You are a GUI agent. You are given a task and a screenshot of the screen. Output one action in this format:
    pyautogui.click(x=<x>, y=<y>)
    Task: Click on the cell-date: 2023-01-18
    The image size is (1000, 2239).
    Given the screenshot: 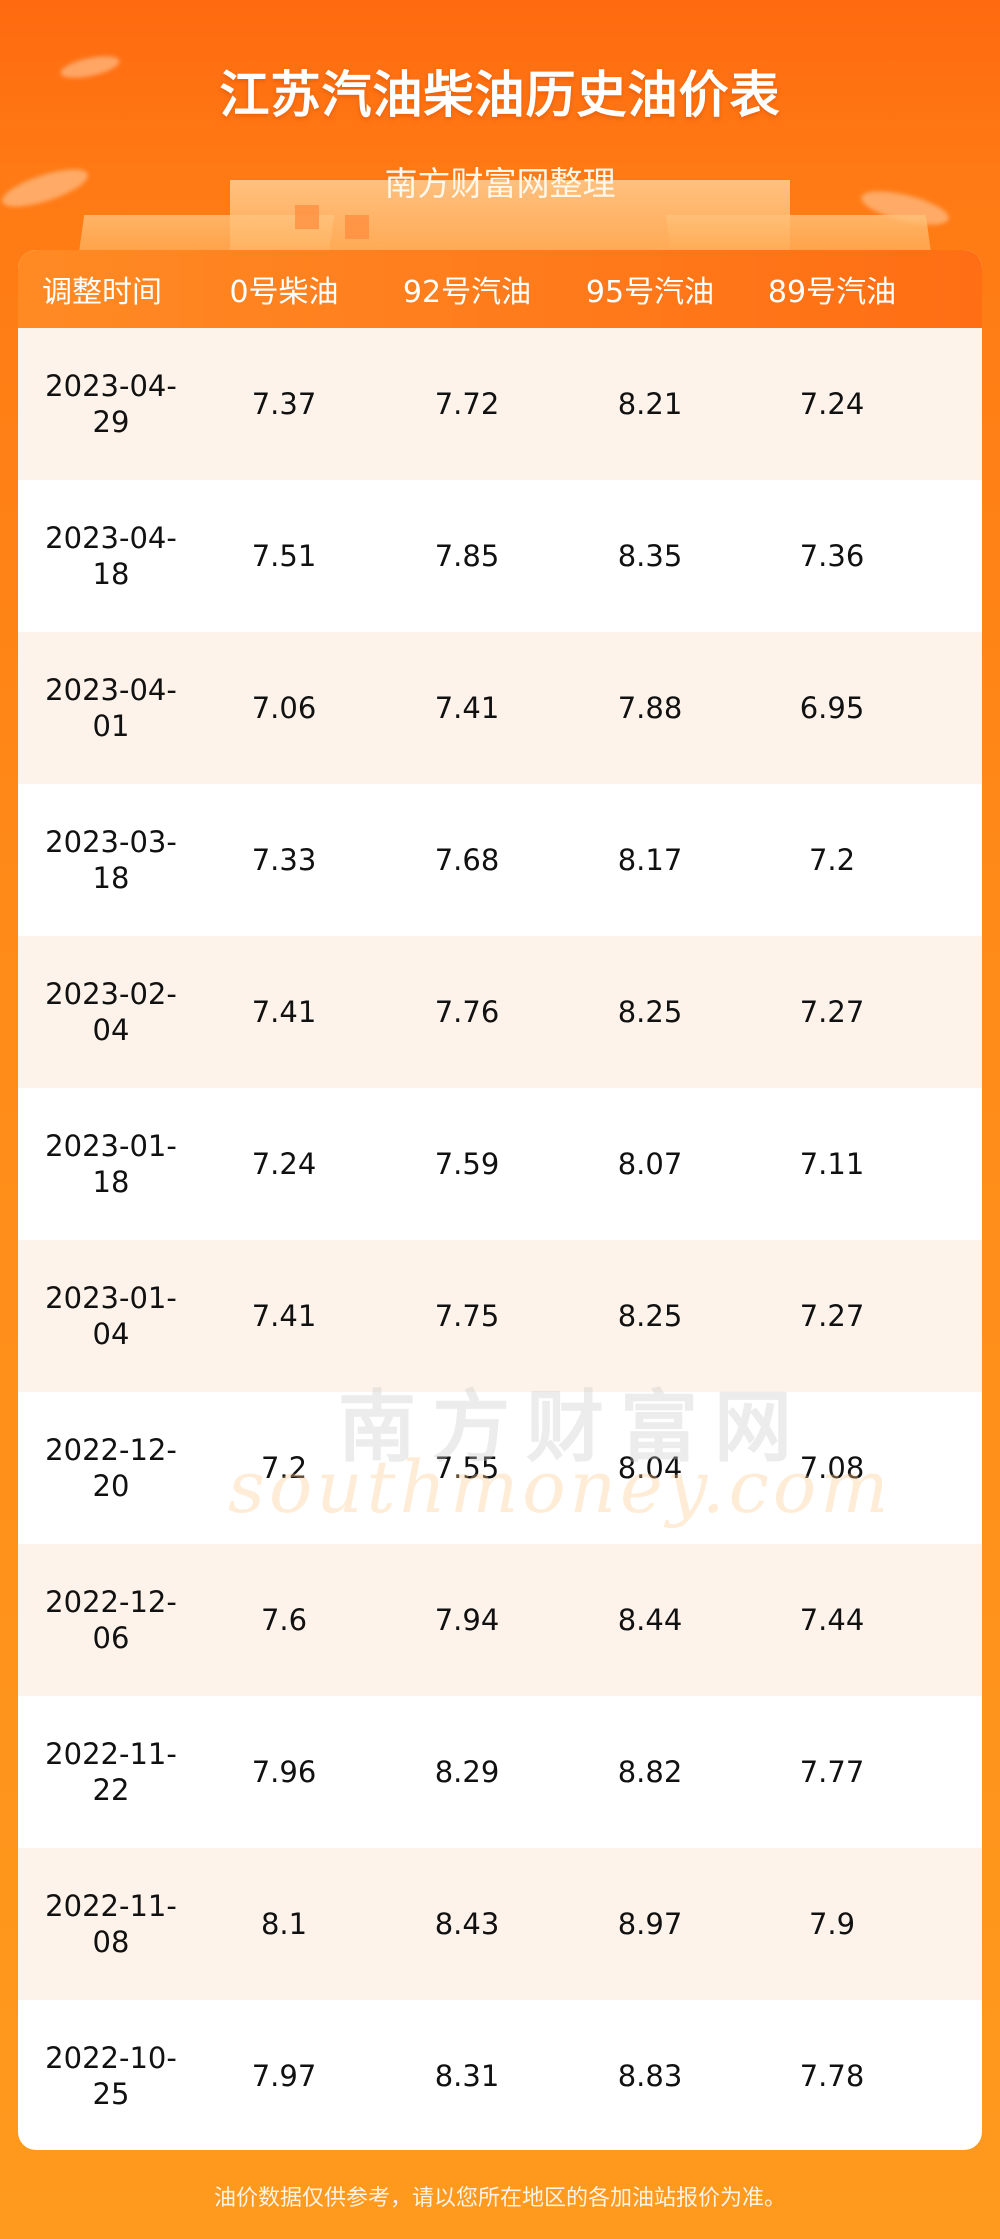 What is the action you would take?
    pyautogui.click(x=105, y=1164)
    